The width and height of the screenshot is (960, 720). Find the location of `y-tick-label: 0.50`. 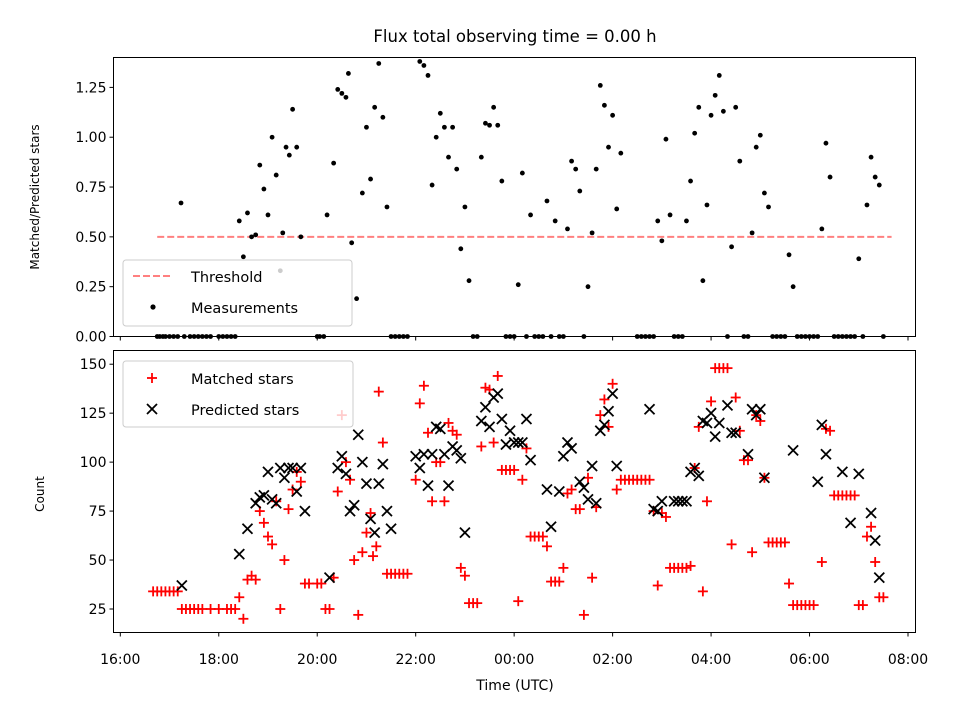

y-tick-label: 0.50 is located at coordinates (90, 238).